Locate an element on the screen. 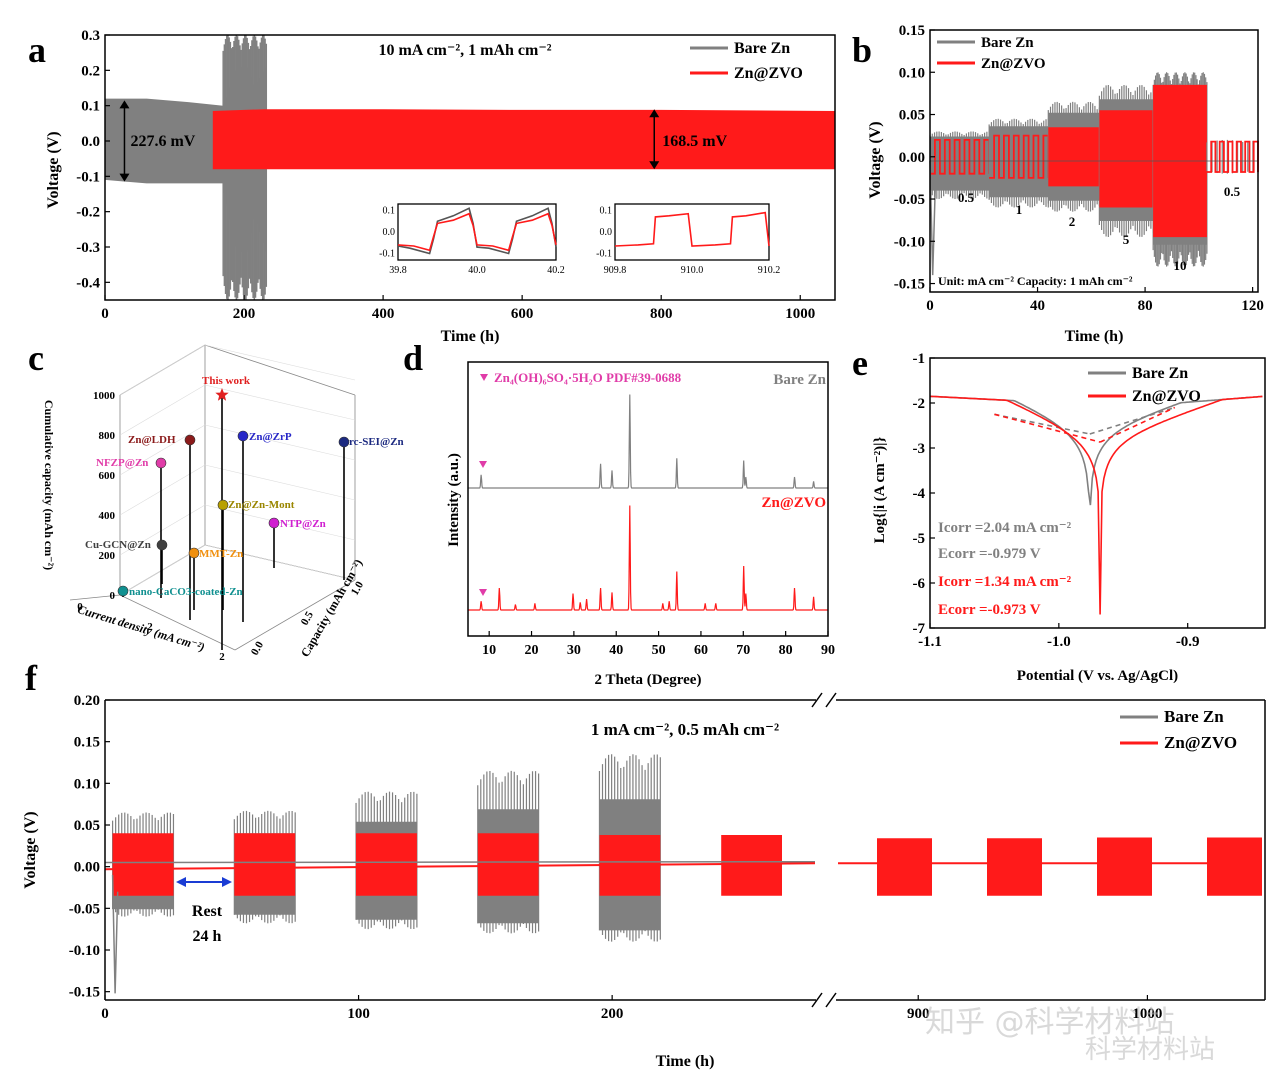 This screenshot has height=1074, width=1269. x-tick-label: 2 is located at coordinates (150, 627).